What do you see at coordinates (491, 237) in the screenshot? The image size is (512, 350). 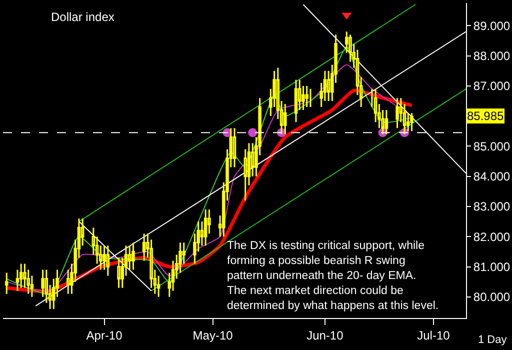 I see `y-tick-label: 82.000` at bounding box center [491, 237].